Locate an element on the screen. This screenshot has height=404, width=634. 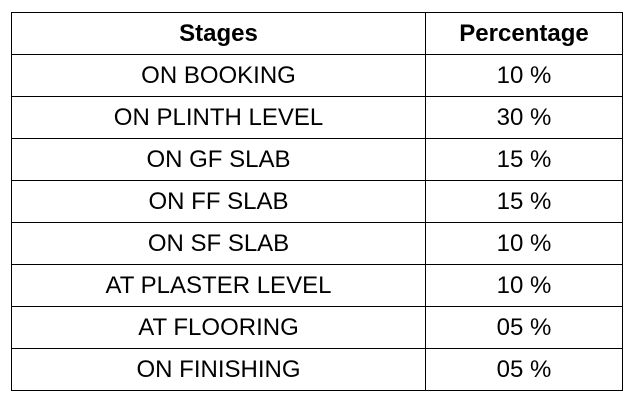
stage-cell: ON FINISHING is located at coordinates (218, 369).